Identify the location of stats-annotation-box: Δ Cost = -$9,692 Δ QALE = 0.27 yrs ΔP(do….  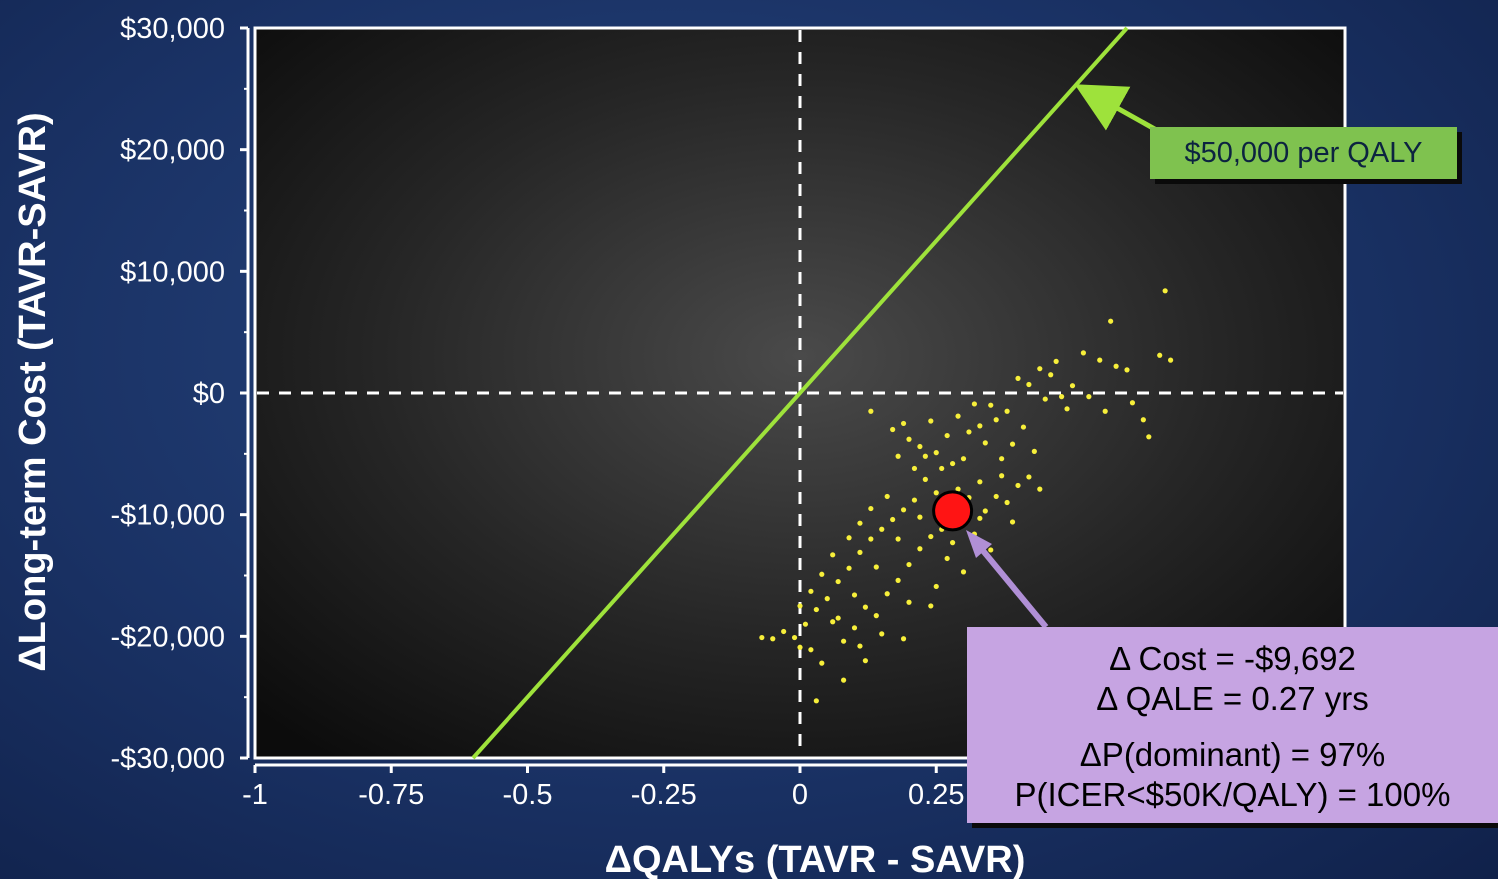
(1232, 725).